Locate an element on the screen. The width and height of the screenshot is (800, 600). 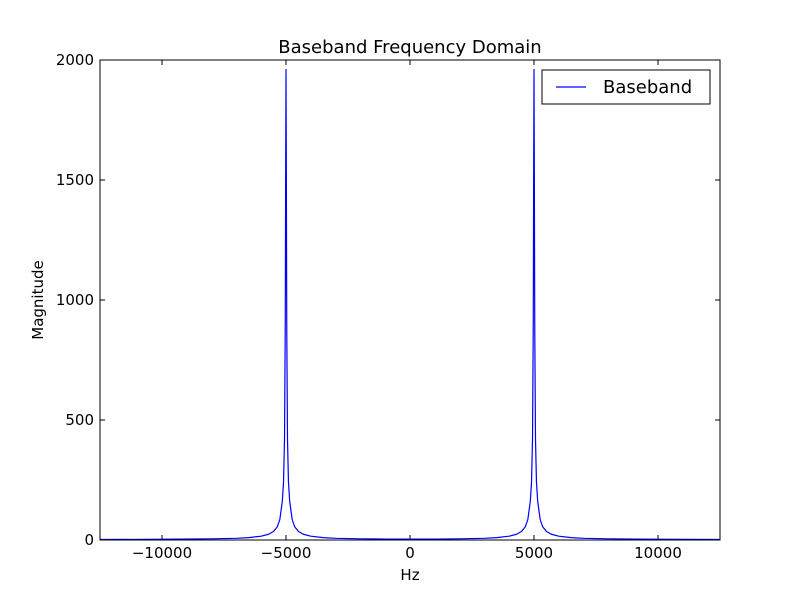
x-tick-label: 10000 is located at coordinates (658, 553).